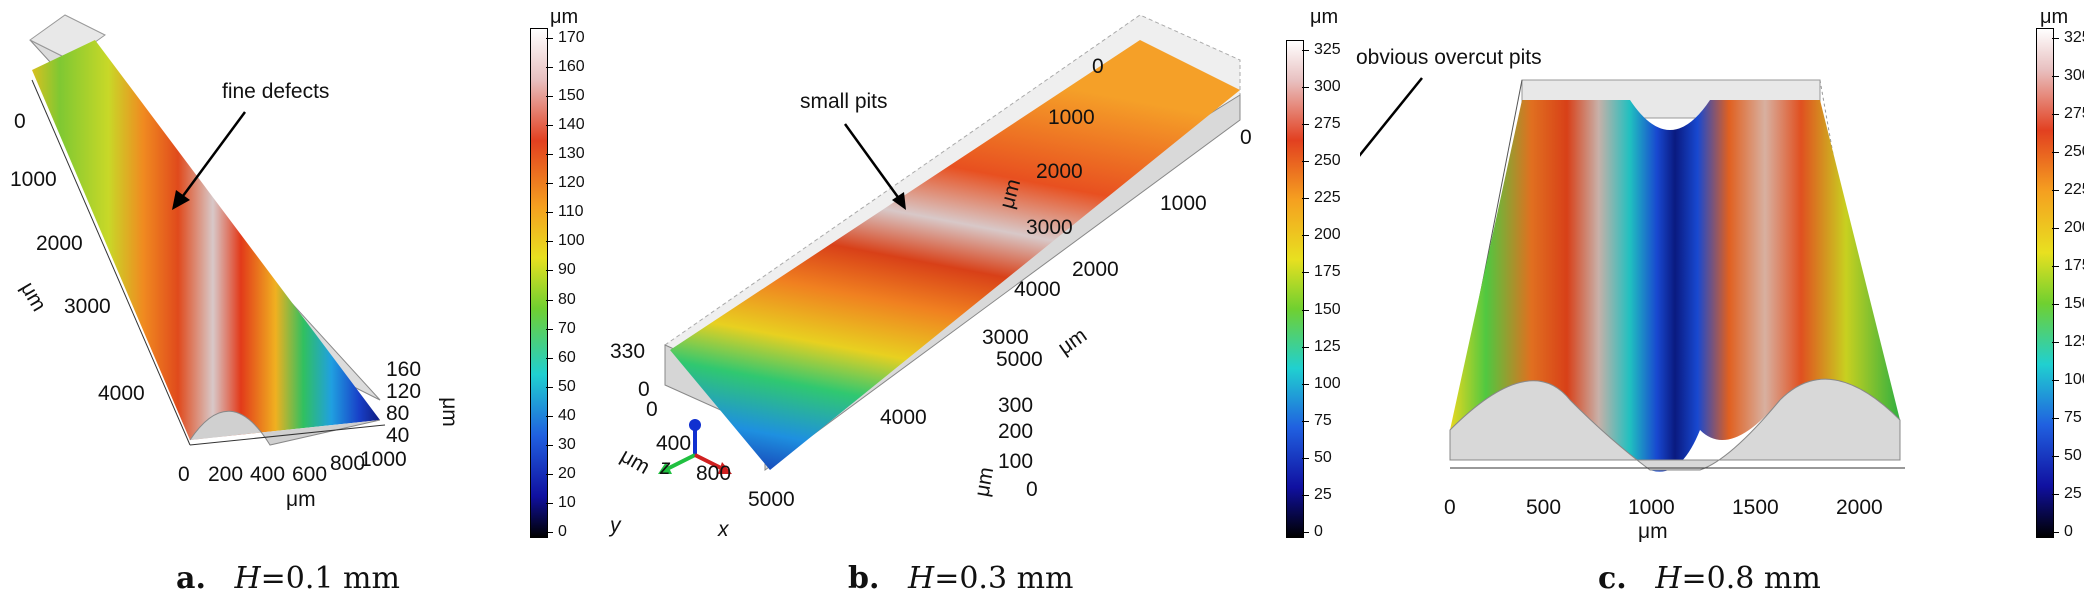  I want to click on colorbar-tick-label: 90, so click(567, 270).